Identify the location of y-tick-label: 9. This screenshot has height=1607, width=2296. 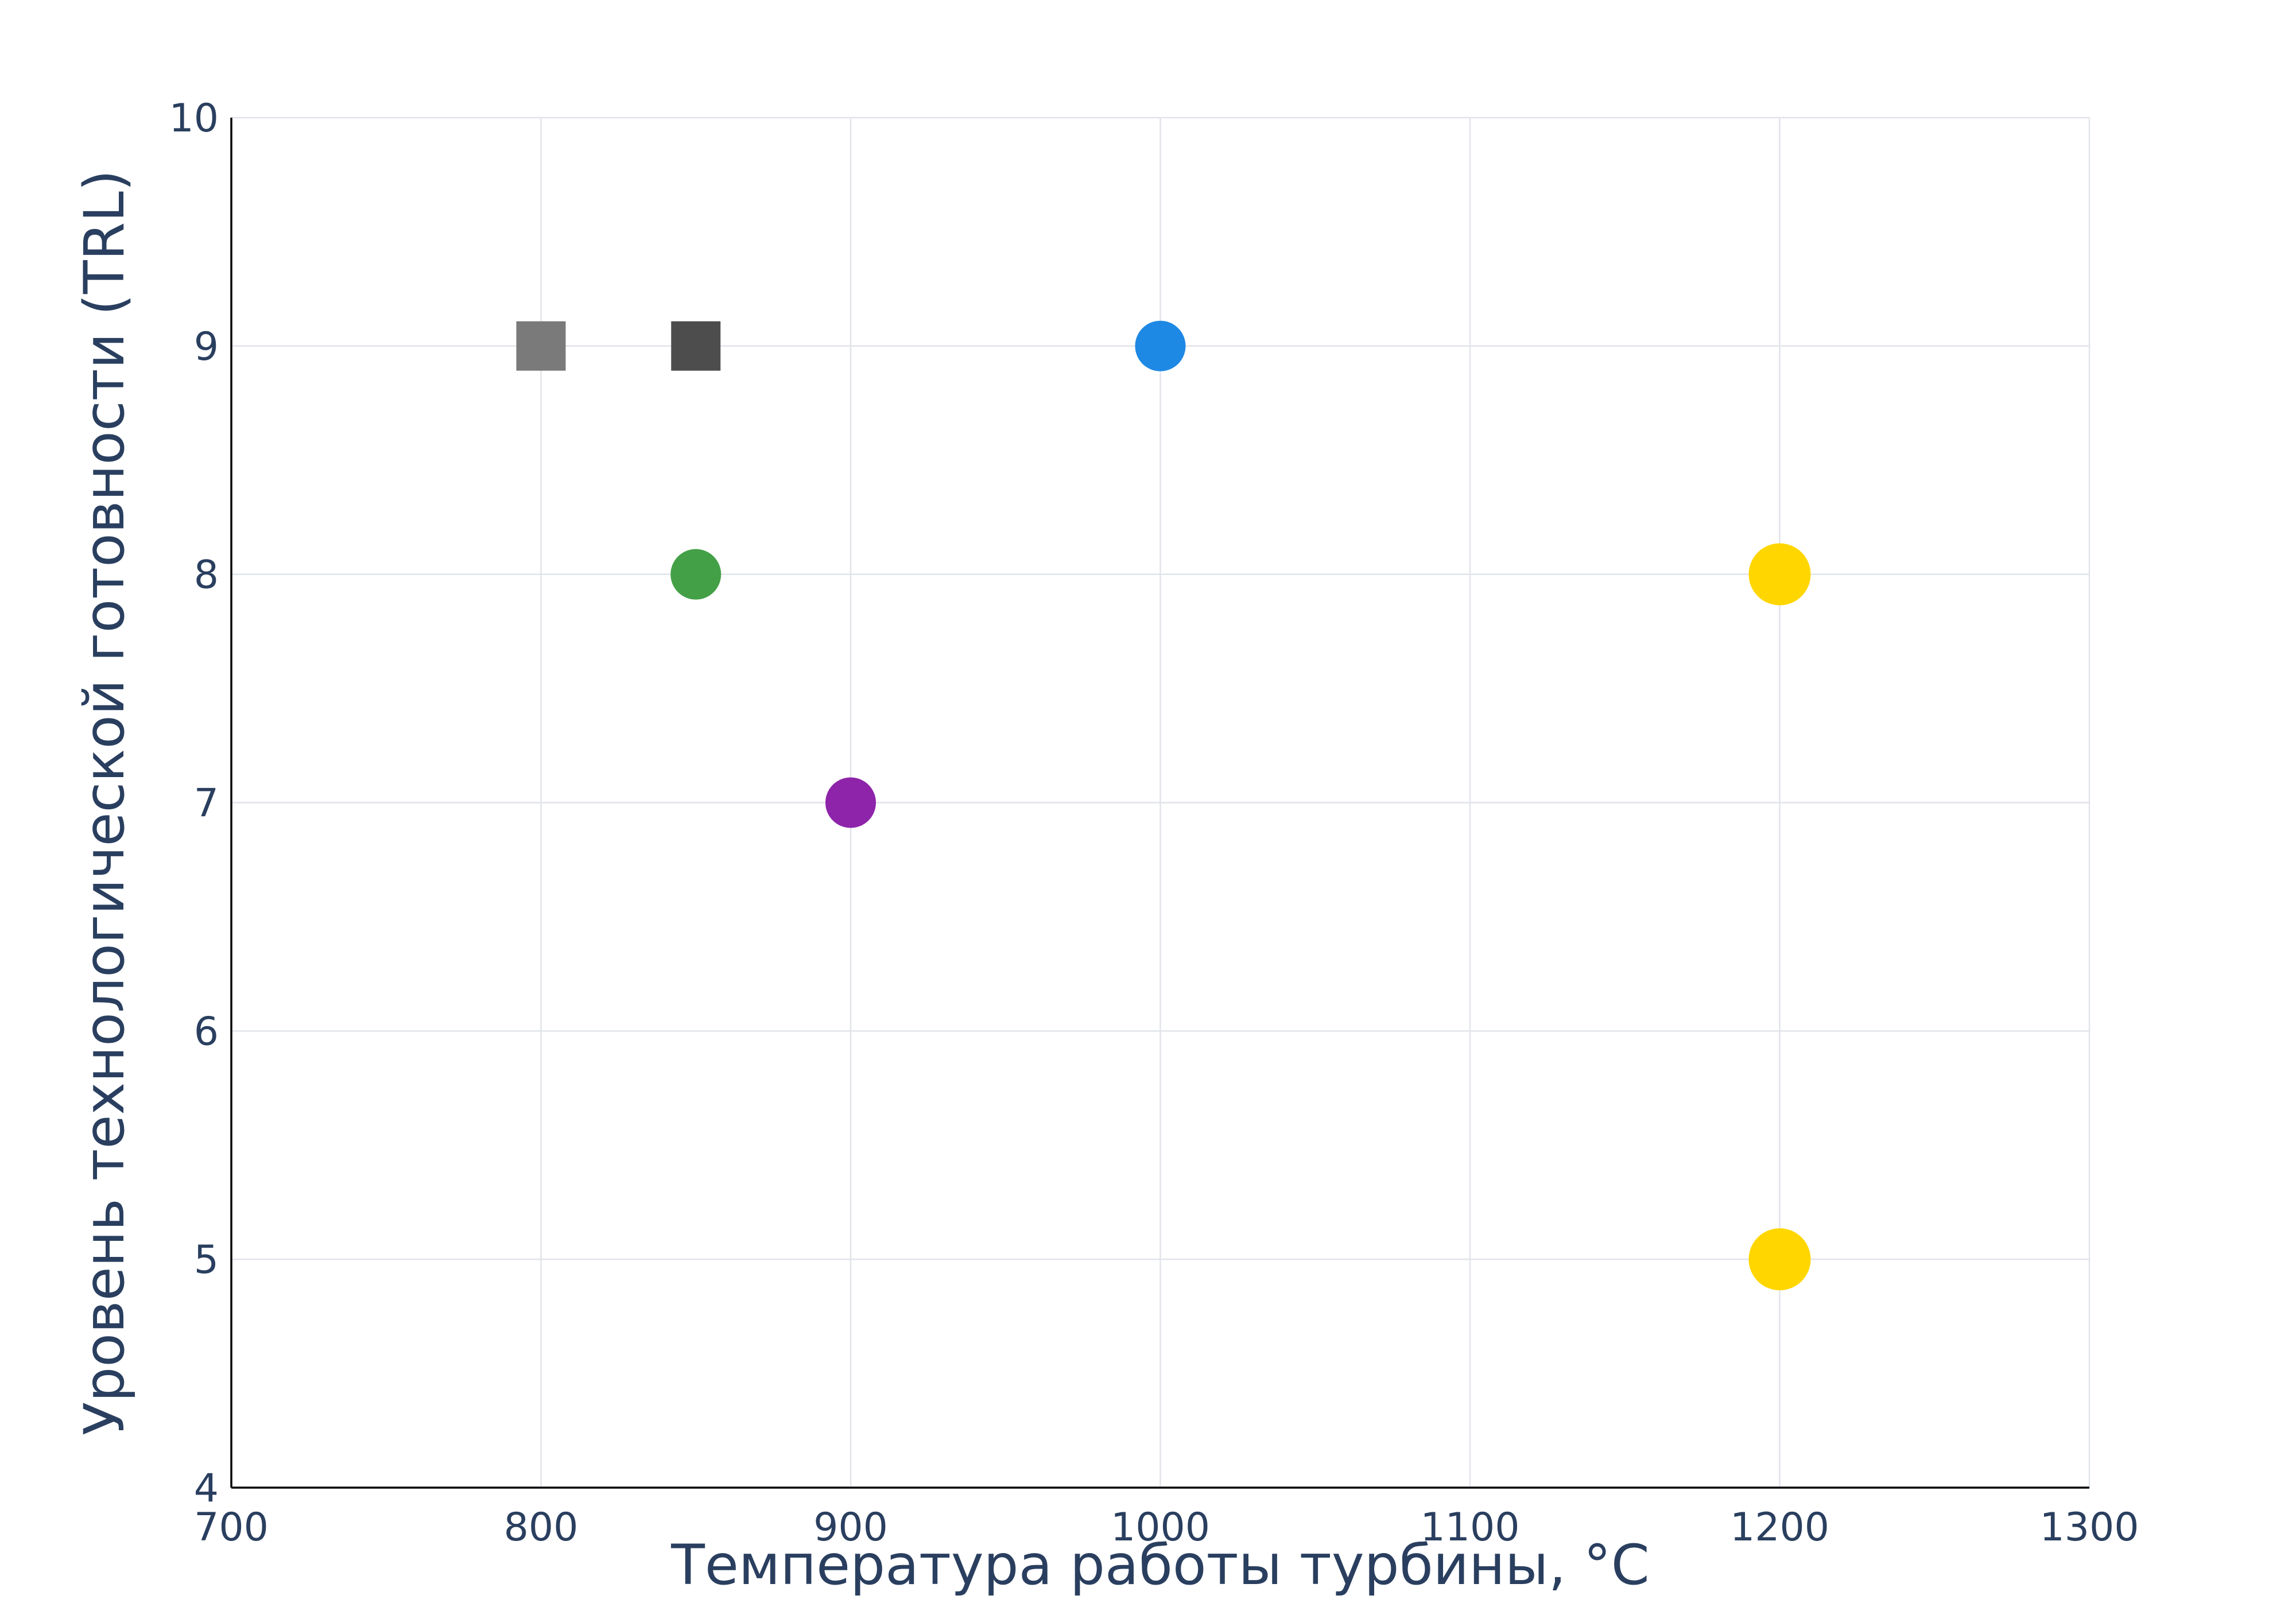
(206, 347).